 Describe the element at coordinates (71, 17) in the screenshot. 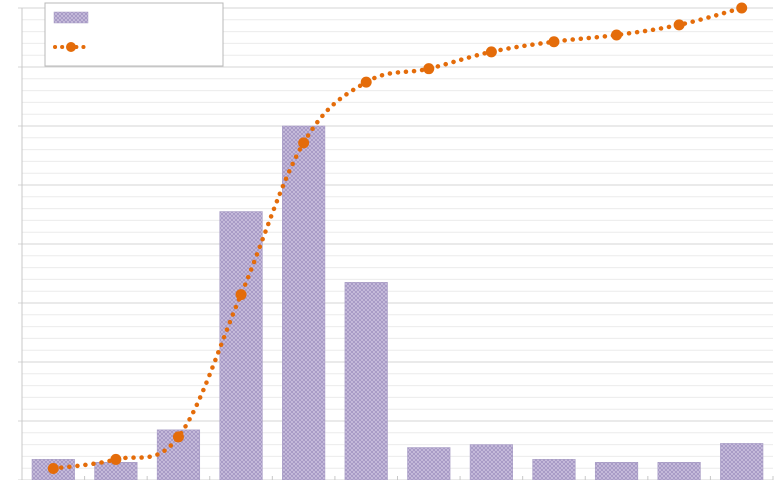

I see `legend-bar-swatch` at that location.